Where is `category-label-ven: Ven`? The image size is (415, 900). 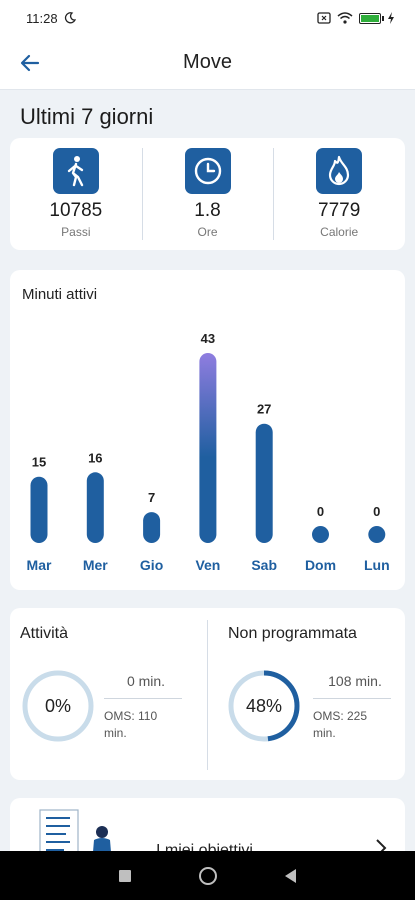
category-label-ven: Ven is located at coordinates (207, 565).